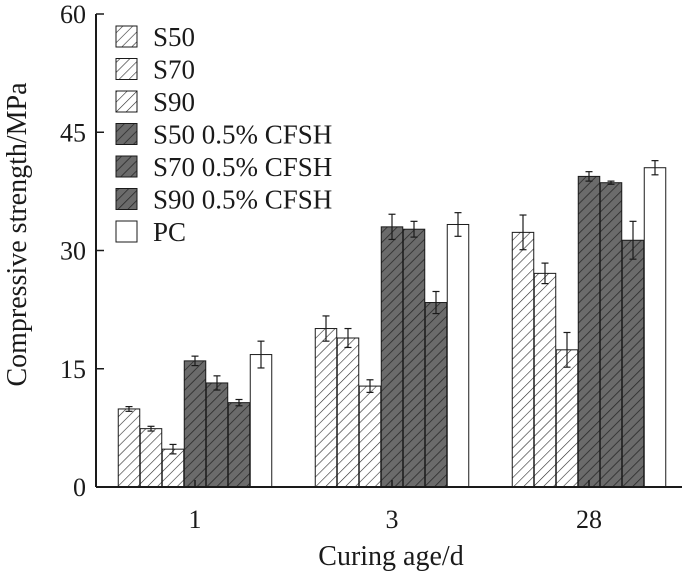  I want to click on y-tick-label: 15, so click(73, 369).